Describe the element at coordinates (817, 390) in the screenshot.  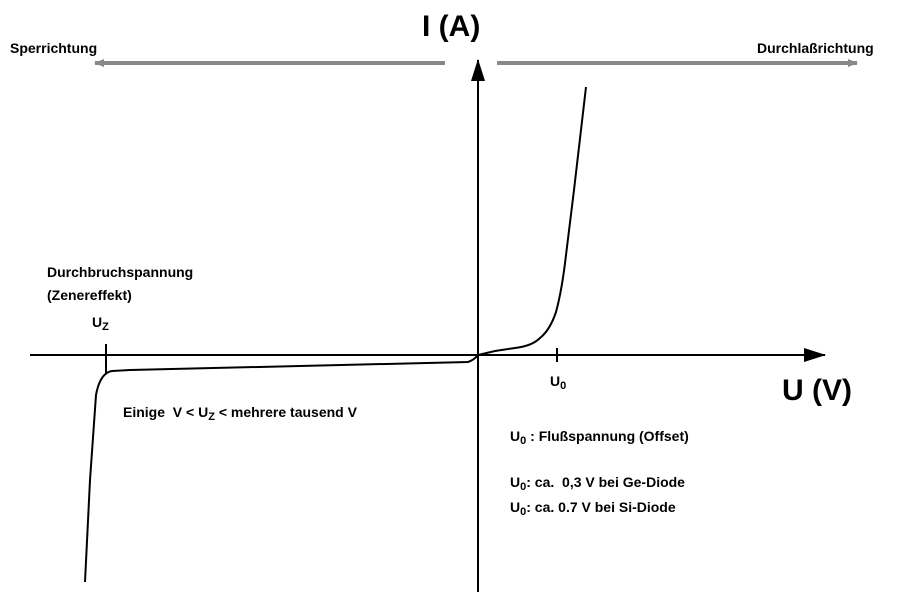
I see `x-axis-label: U (V)` at that location.